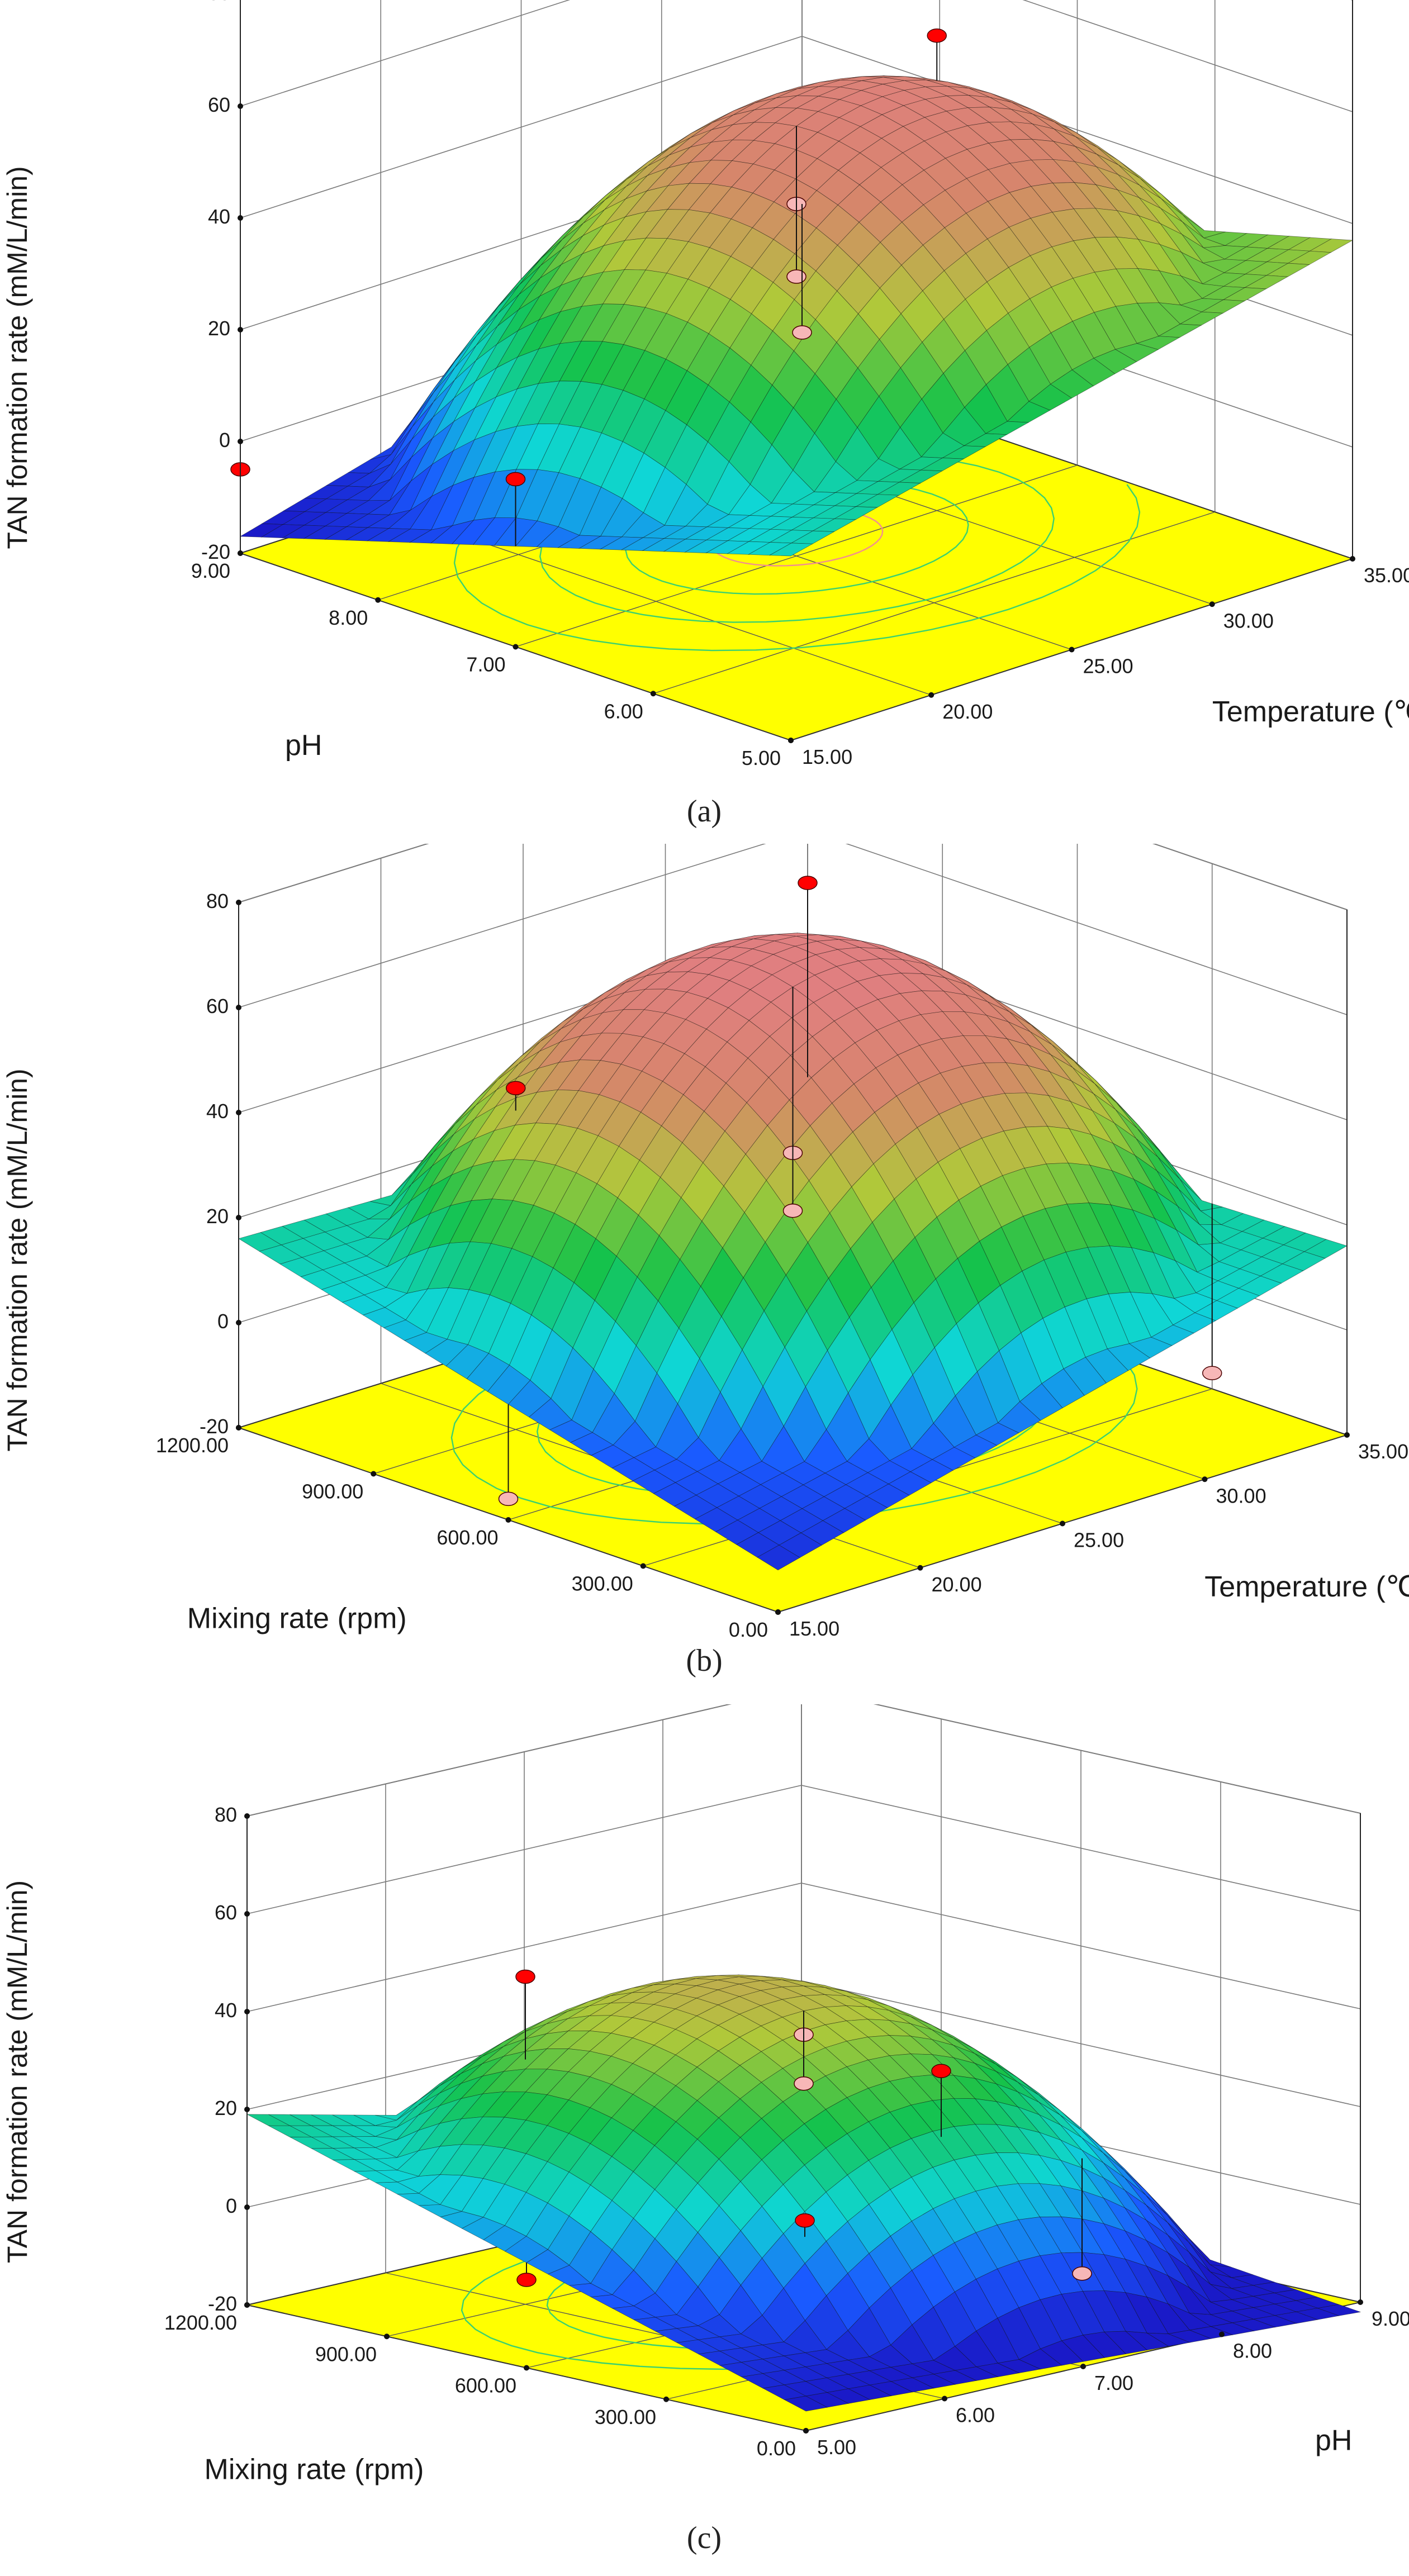  What do you see at coordinates (1113, 2382) in the screenshot?
I see `x-tick-label: 7.00` at bounding box center [1113, 2382].